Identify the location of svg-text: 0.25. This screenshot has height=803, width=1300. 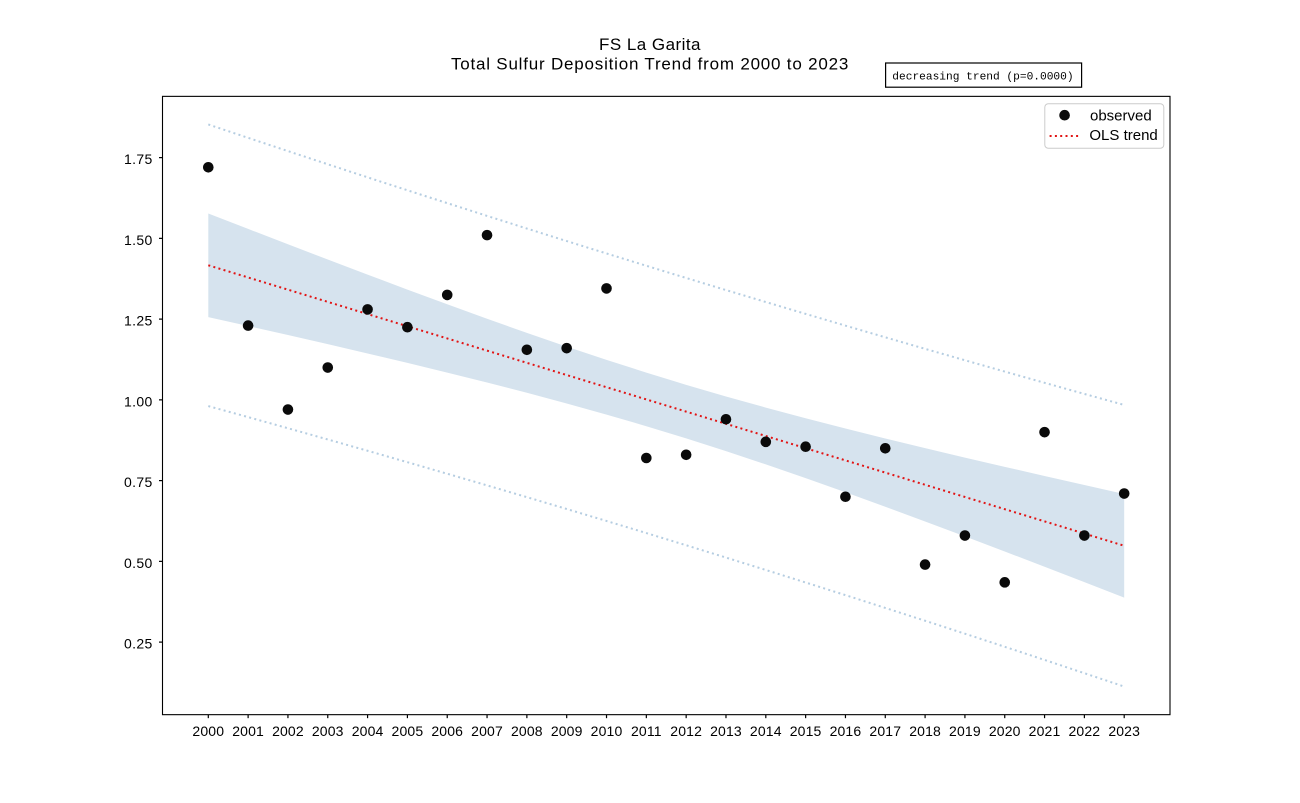
(138, 644).